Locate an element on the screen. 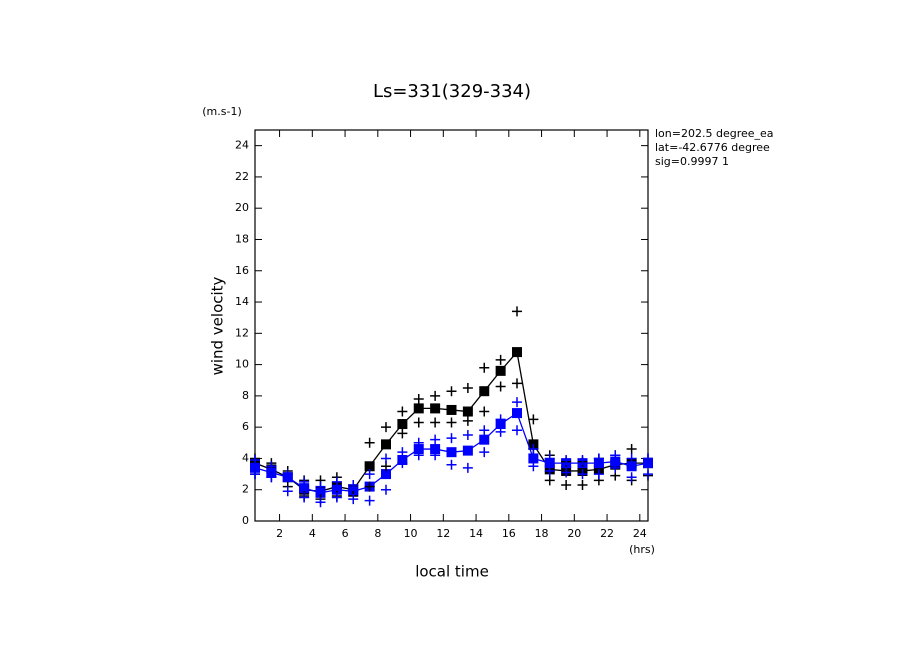  y-tick-label: 8 is located at coordinates (245, 395).